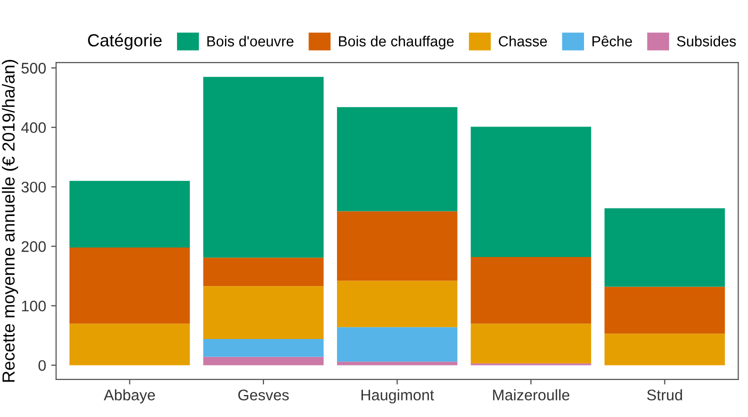 The height and width of the screenshot is (417, 748). What do you see at coordinates (125, 42) in the screenshot?
I see `legend-title: Catégorie` at bounding box center [125, 42].